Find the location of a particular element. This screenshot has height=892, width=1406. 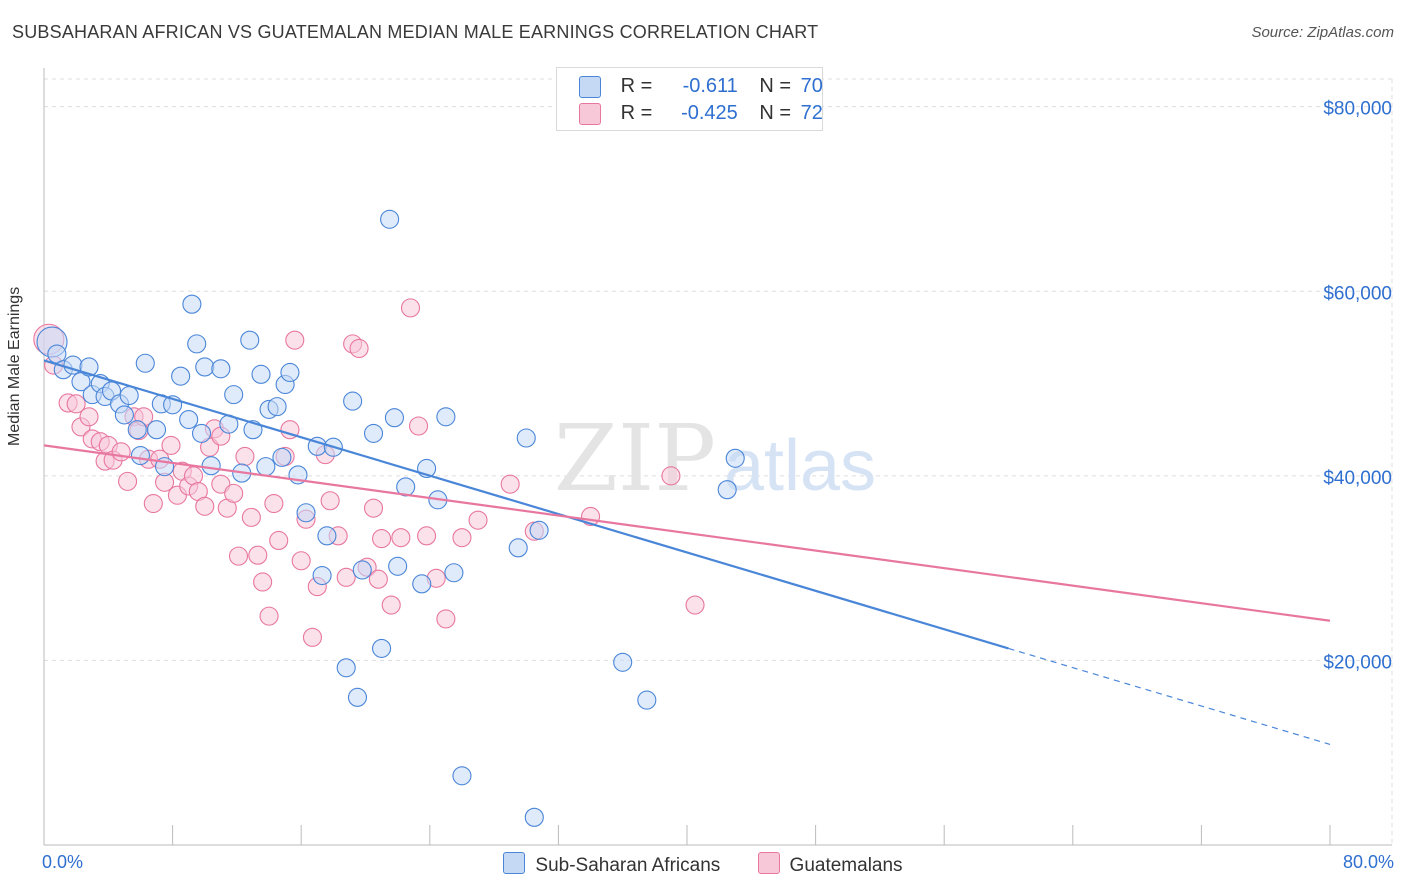

y-tick-label: $40,000 is located at coordinates (1357, 478).